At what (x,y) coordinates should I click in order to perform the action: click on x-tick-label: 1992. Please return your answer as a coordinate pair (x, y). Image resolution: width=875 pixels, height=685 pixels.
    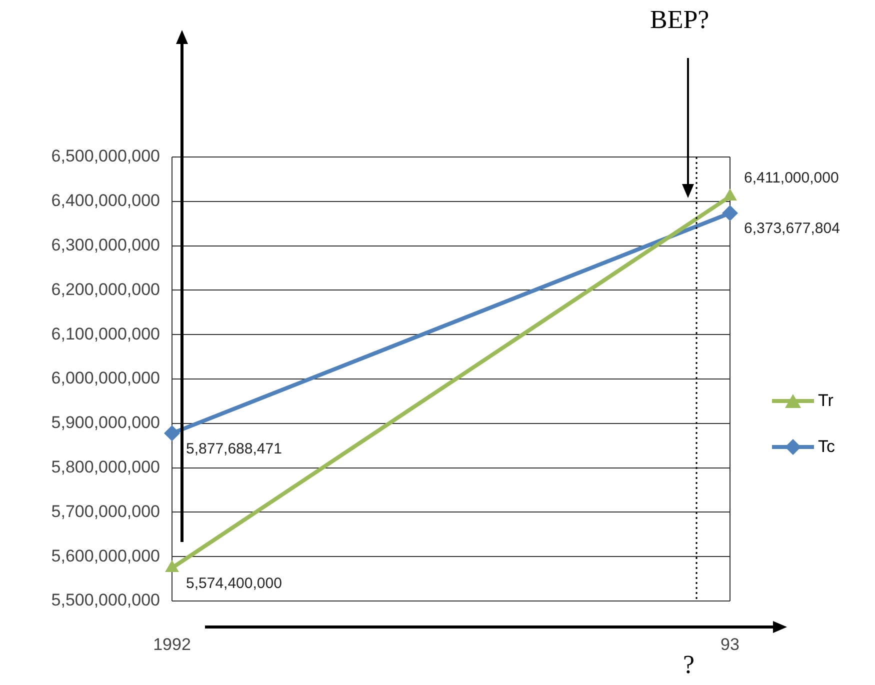
    Looking at the image, I should click on (172, 644).